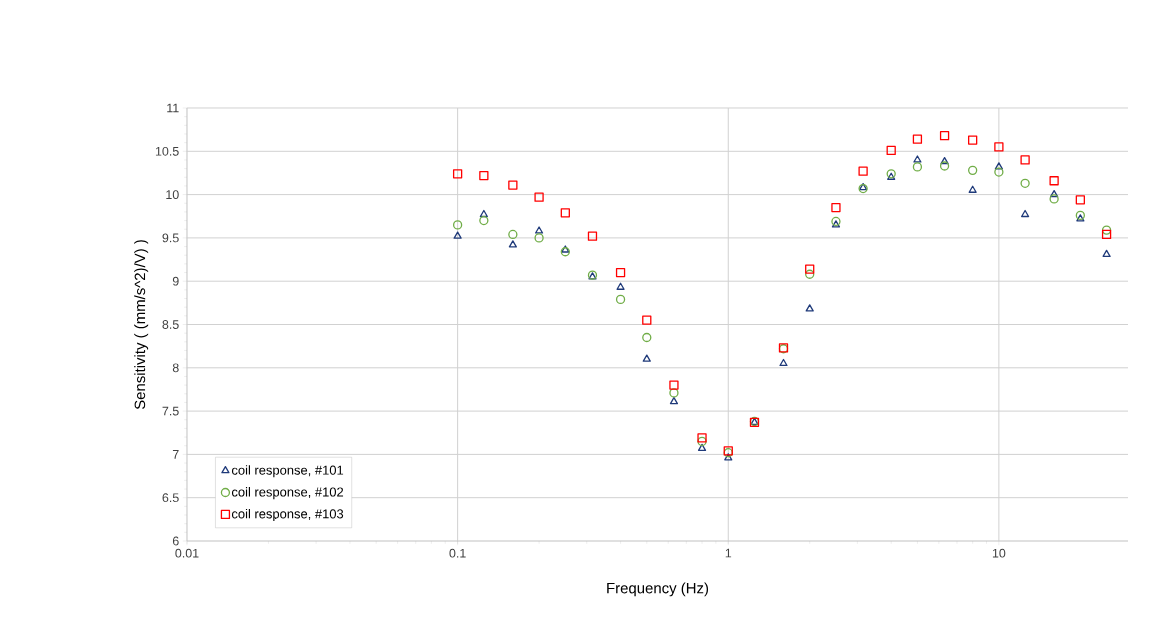 The width and height of the screenshot is (1161, 638). I want to click on x-tick-label: 10, so click(999, 553).